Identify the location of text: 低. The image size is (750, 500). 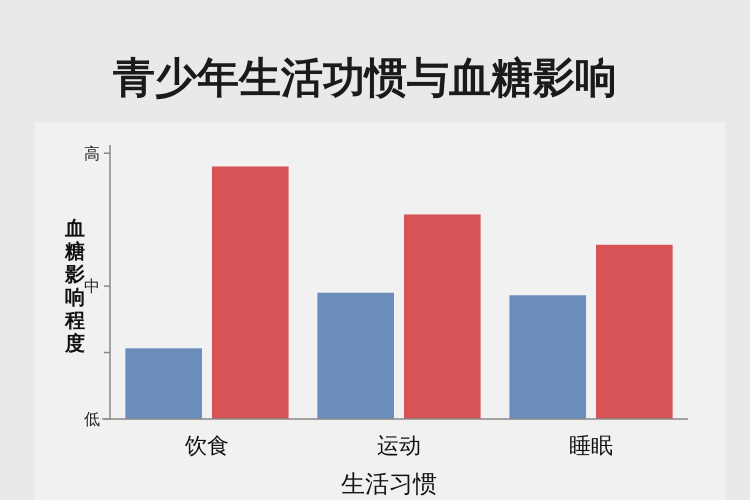
(92, 419).